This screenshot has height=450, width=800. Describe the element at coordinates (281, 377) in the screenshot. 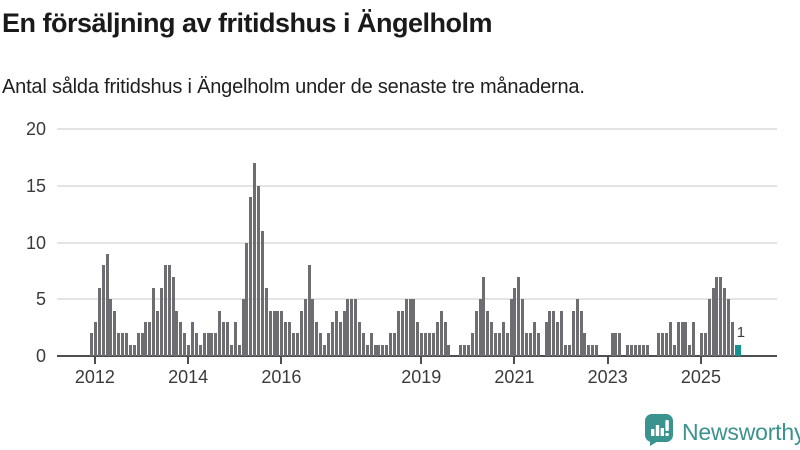

I see `x-tick-label: 2016` at that location.